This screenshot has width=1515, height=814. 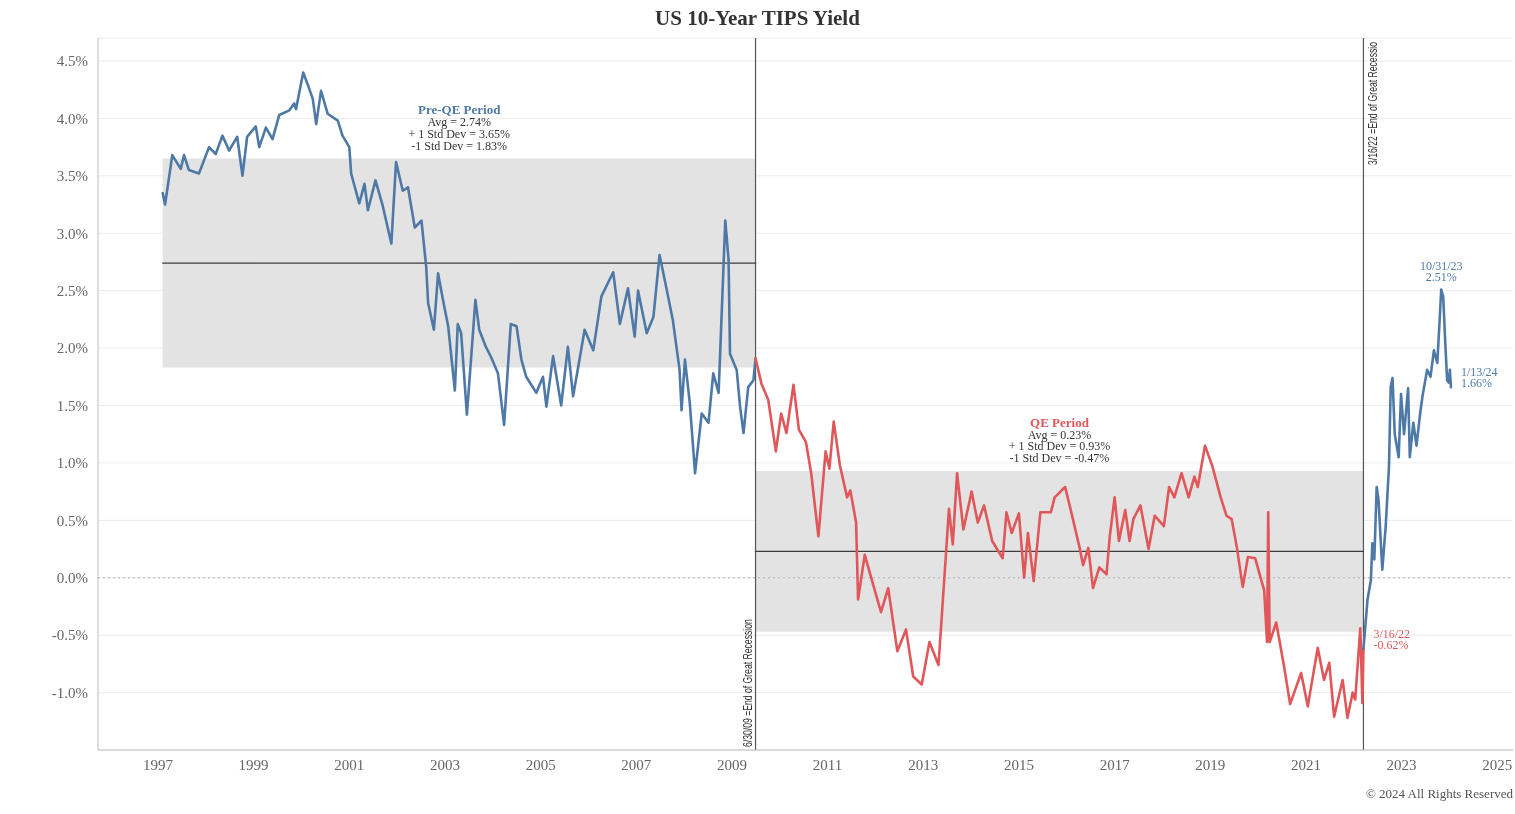 What do you see at coordinates (72, 176) in the screenshot?
I see `y-tick-label: 3.5%` at bounding box center [72, 176].